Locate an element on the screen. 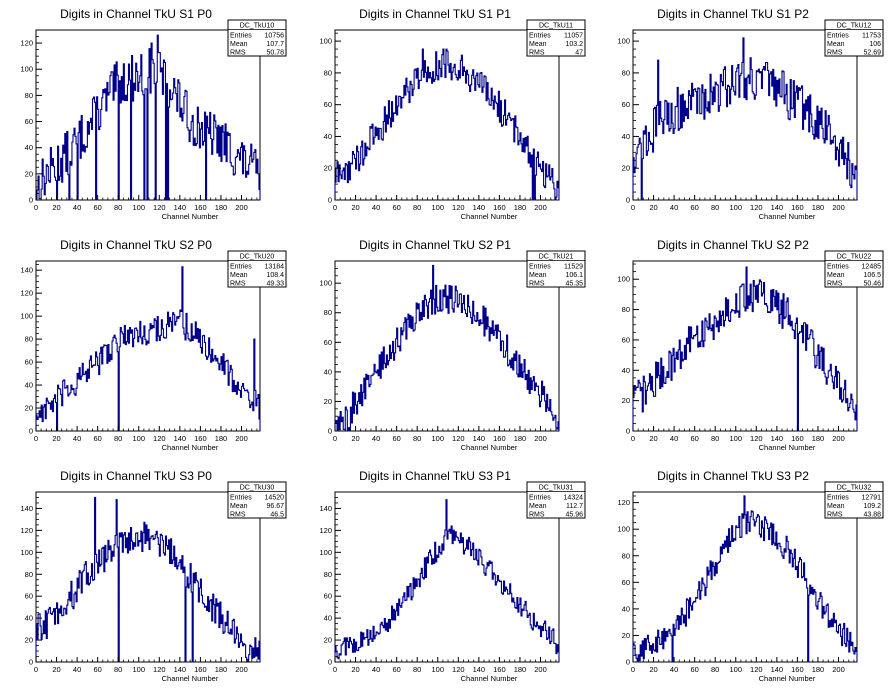 Image resolution: width=896 pixels, height=690 pixels. stats-value: 11057 is located at coordinates (573, 36).